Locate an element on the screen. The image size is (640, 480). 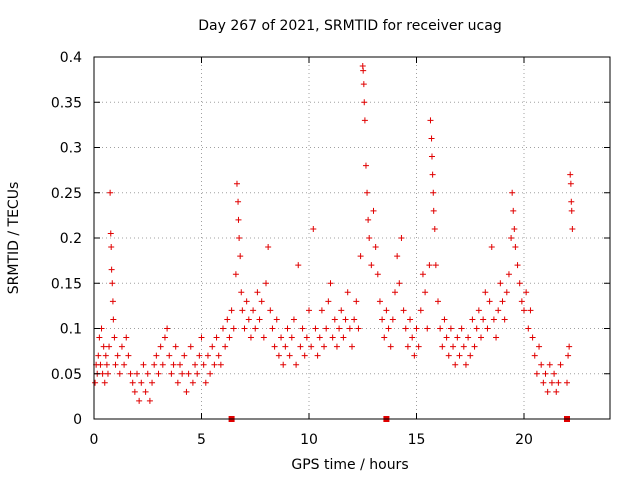
y-tick-labels: 0 0.05 0.1 0.15 0.2 0.25 0.3 0.35 0.4 is located at coordinates (66, 239).